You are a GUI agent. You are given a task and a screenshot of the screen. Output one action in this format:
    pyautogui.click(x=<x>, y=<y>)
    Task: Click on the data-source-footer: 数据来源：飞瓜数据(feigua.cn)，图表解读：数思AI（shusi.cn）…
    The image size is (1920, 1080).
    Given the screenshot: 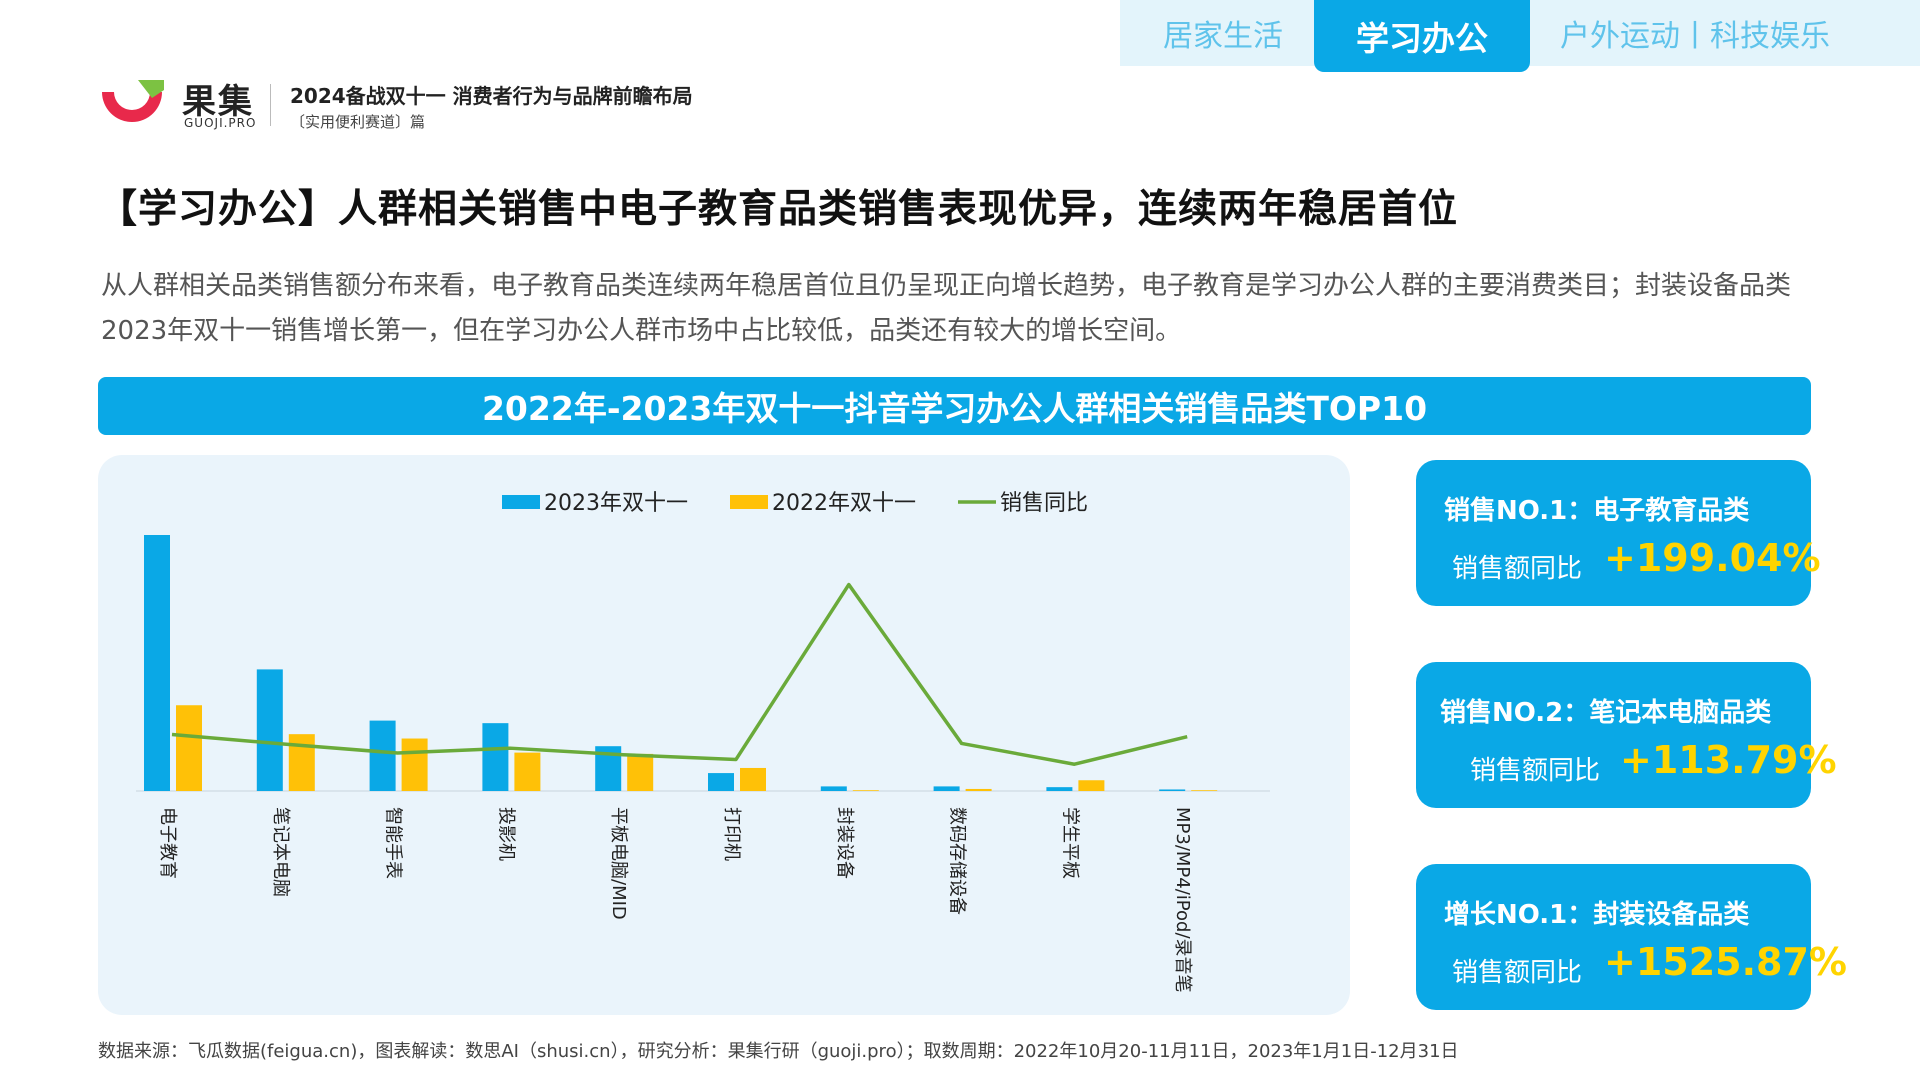 What is the action you would take?
    pyautogui.click(x=778, y=1051)
    